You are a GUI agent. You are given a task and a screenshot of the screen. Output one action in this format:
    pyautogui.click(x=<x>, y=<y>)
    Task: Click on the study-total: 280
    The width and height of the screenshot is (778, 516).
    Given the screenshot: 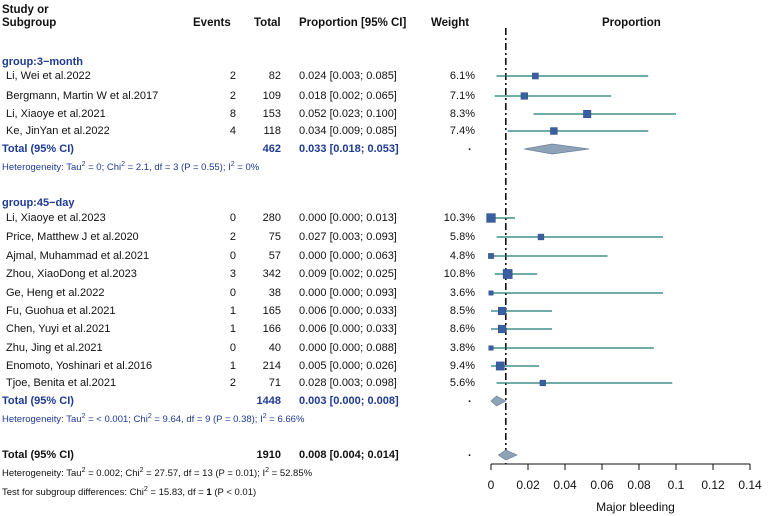 What is the action you would take?
    pyautogui.click(x=271, y=218)
    